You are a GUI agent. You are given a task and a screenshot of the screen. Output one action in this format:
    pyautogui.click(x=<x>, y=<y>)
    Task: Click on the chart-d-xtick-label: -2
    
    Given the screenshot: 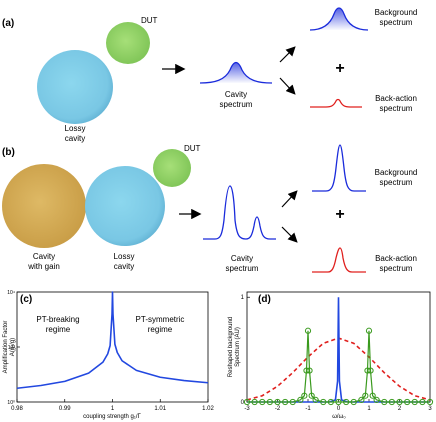 What is the action you would take?
    pyautogui.click(x=278, y=409)
    